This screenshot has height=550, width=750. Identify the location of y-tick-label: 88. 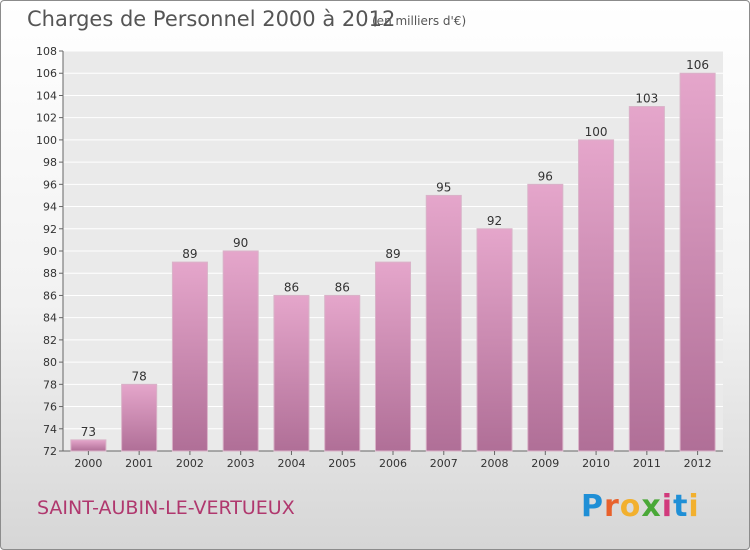
(50, 273).